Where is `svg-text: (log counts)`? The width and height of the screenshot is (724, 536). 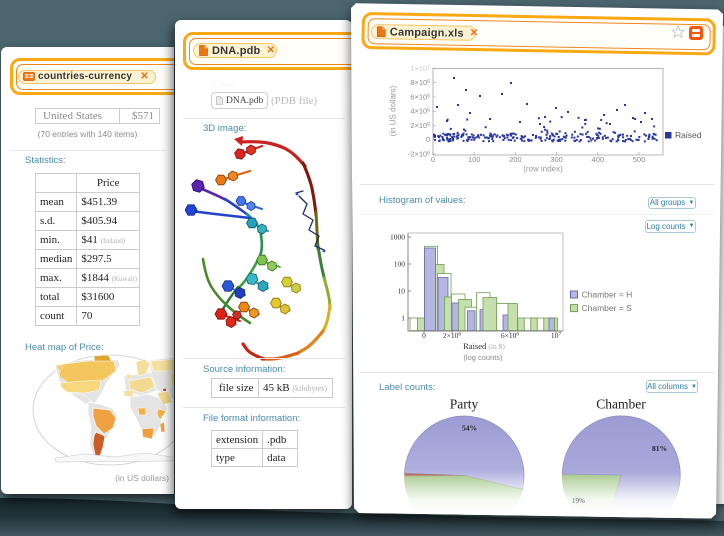 svg-text: (log counts) is located at coordinates (483, 357).